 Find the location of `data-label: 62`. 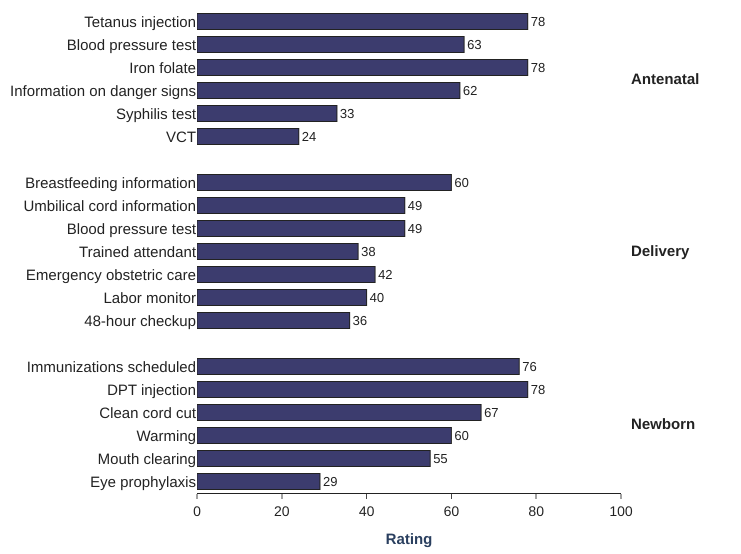

data-label: 62 is located at coordinates (470, 90).